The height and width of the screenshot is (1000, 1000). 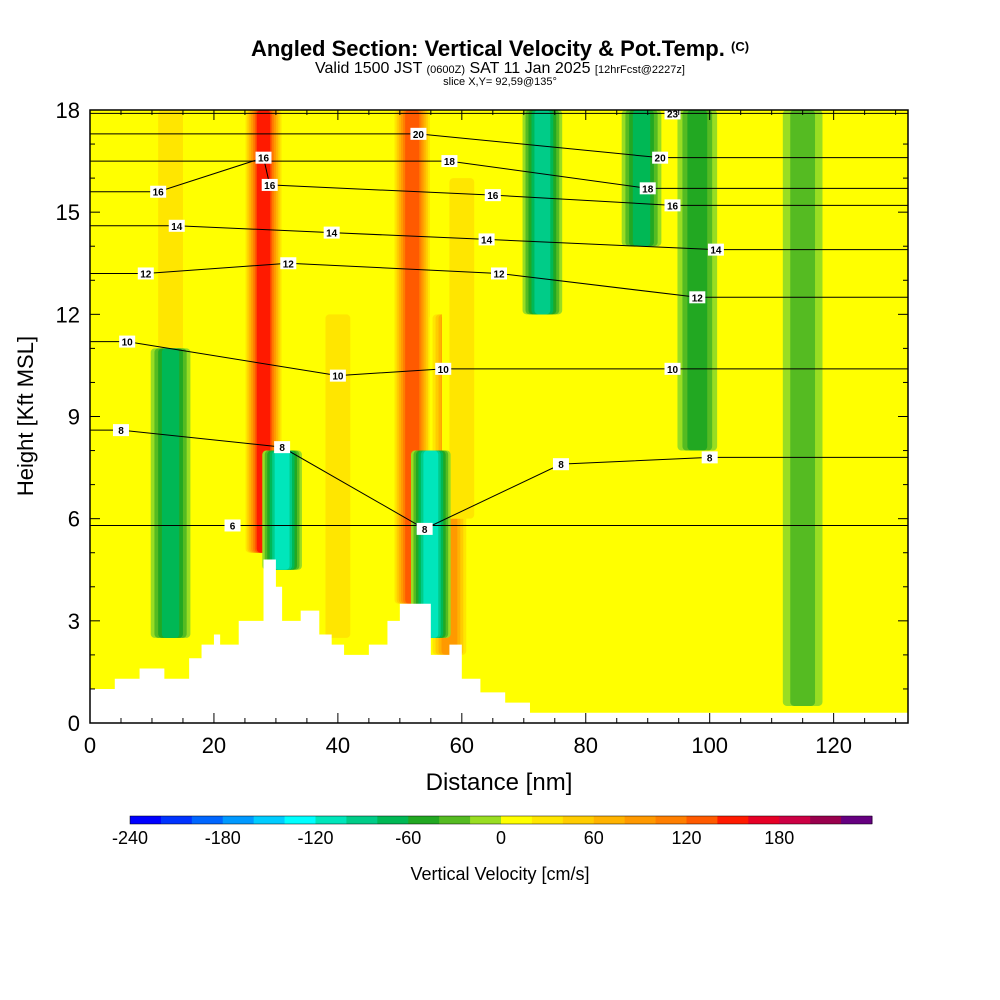 I want to click on contour-label: 18, so click(x=647, y=188).